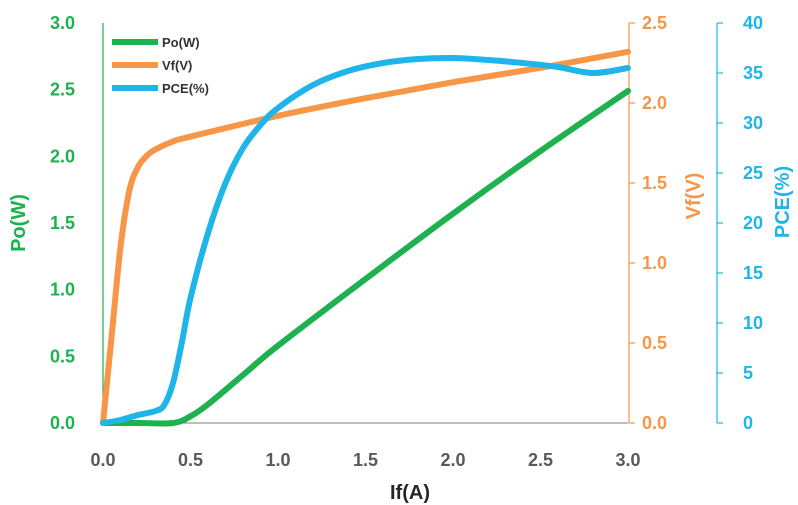  Describe the element at coordinates (753, 273) in the screenshot. I see `pce-tick-label: 15` at that location.